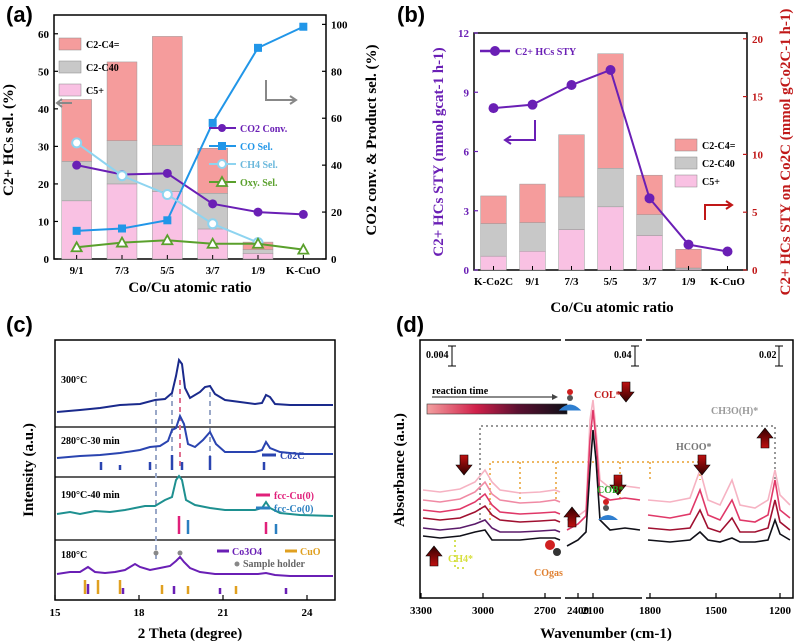 This screenshot has height=644, width=799. What do you see at coordinates (780, 611) in the screenshot?
I see `x-tick-label: 1200` at bounding box center [780, 611].